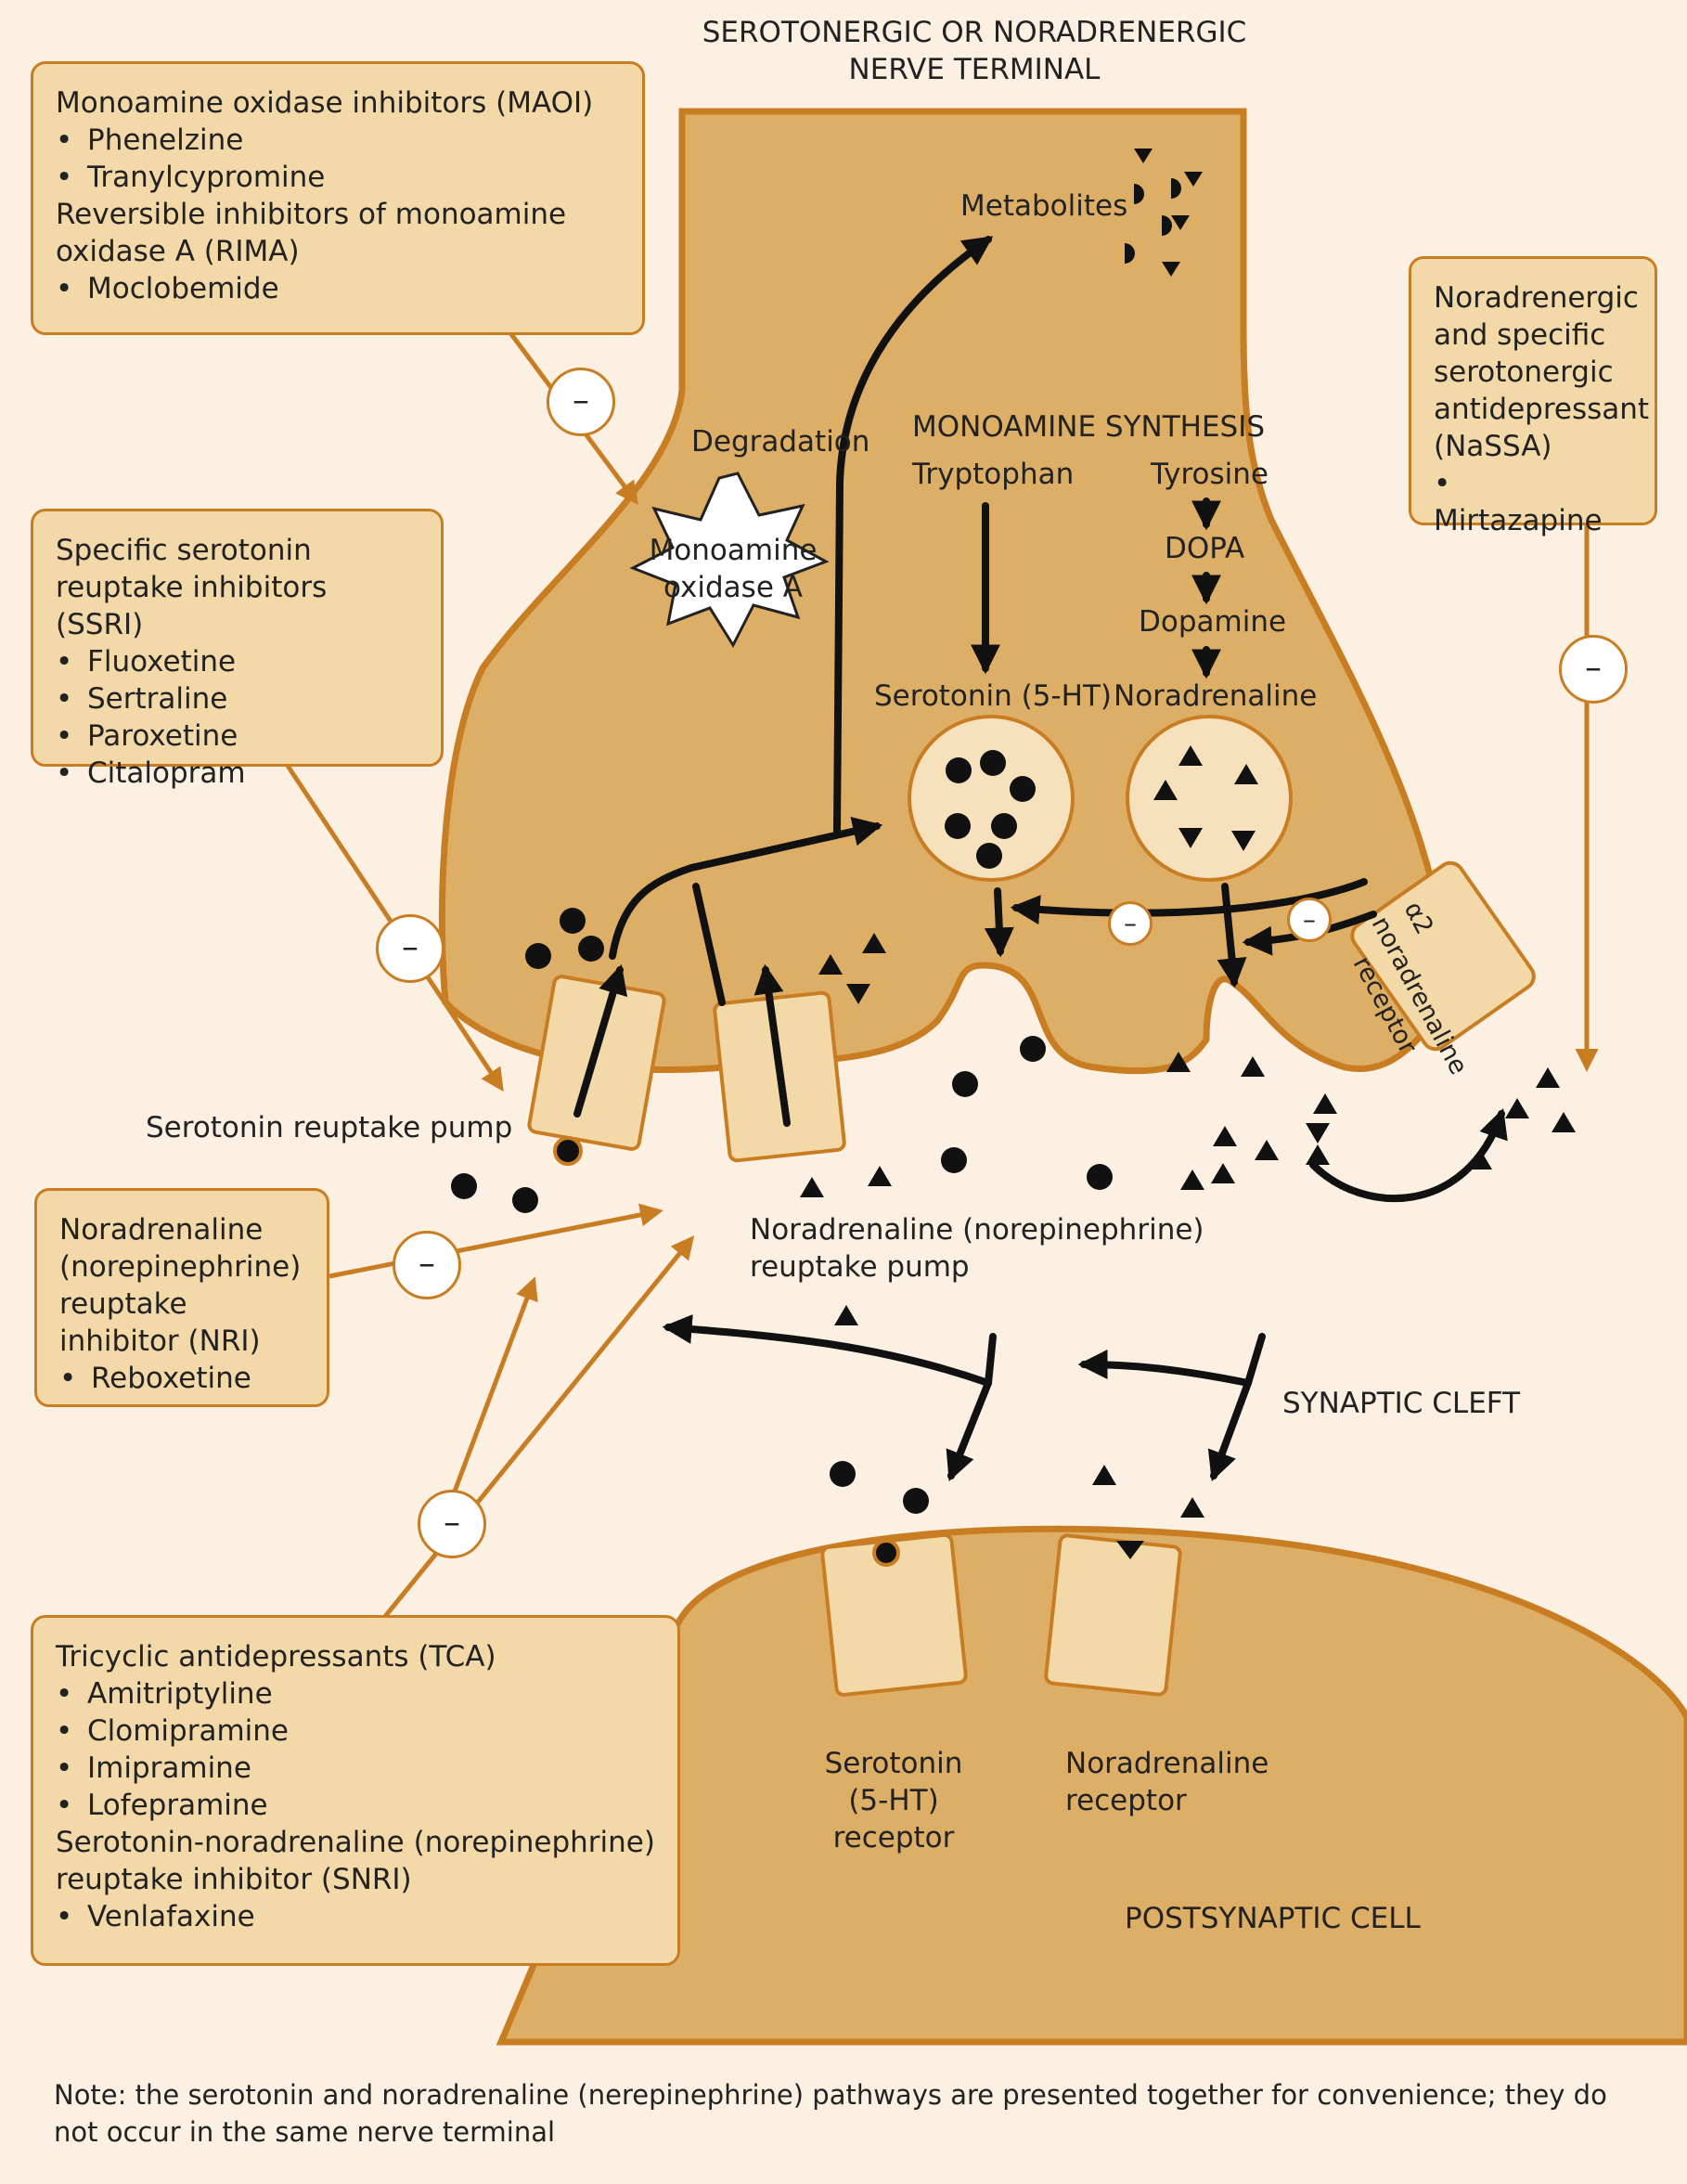  I want to click on drug-list: Moclobemide, so click(338, 288).